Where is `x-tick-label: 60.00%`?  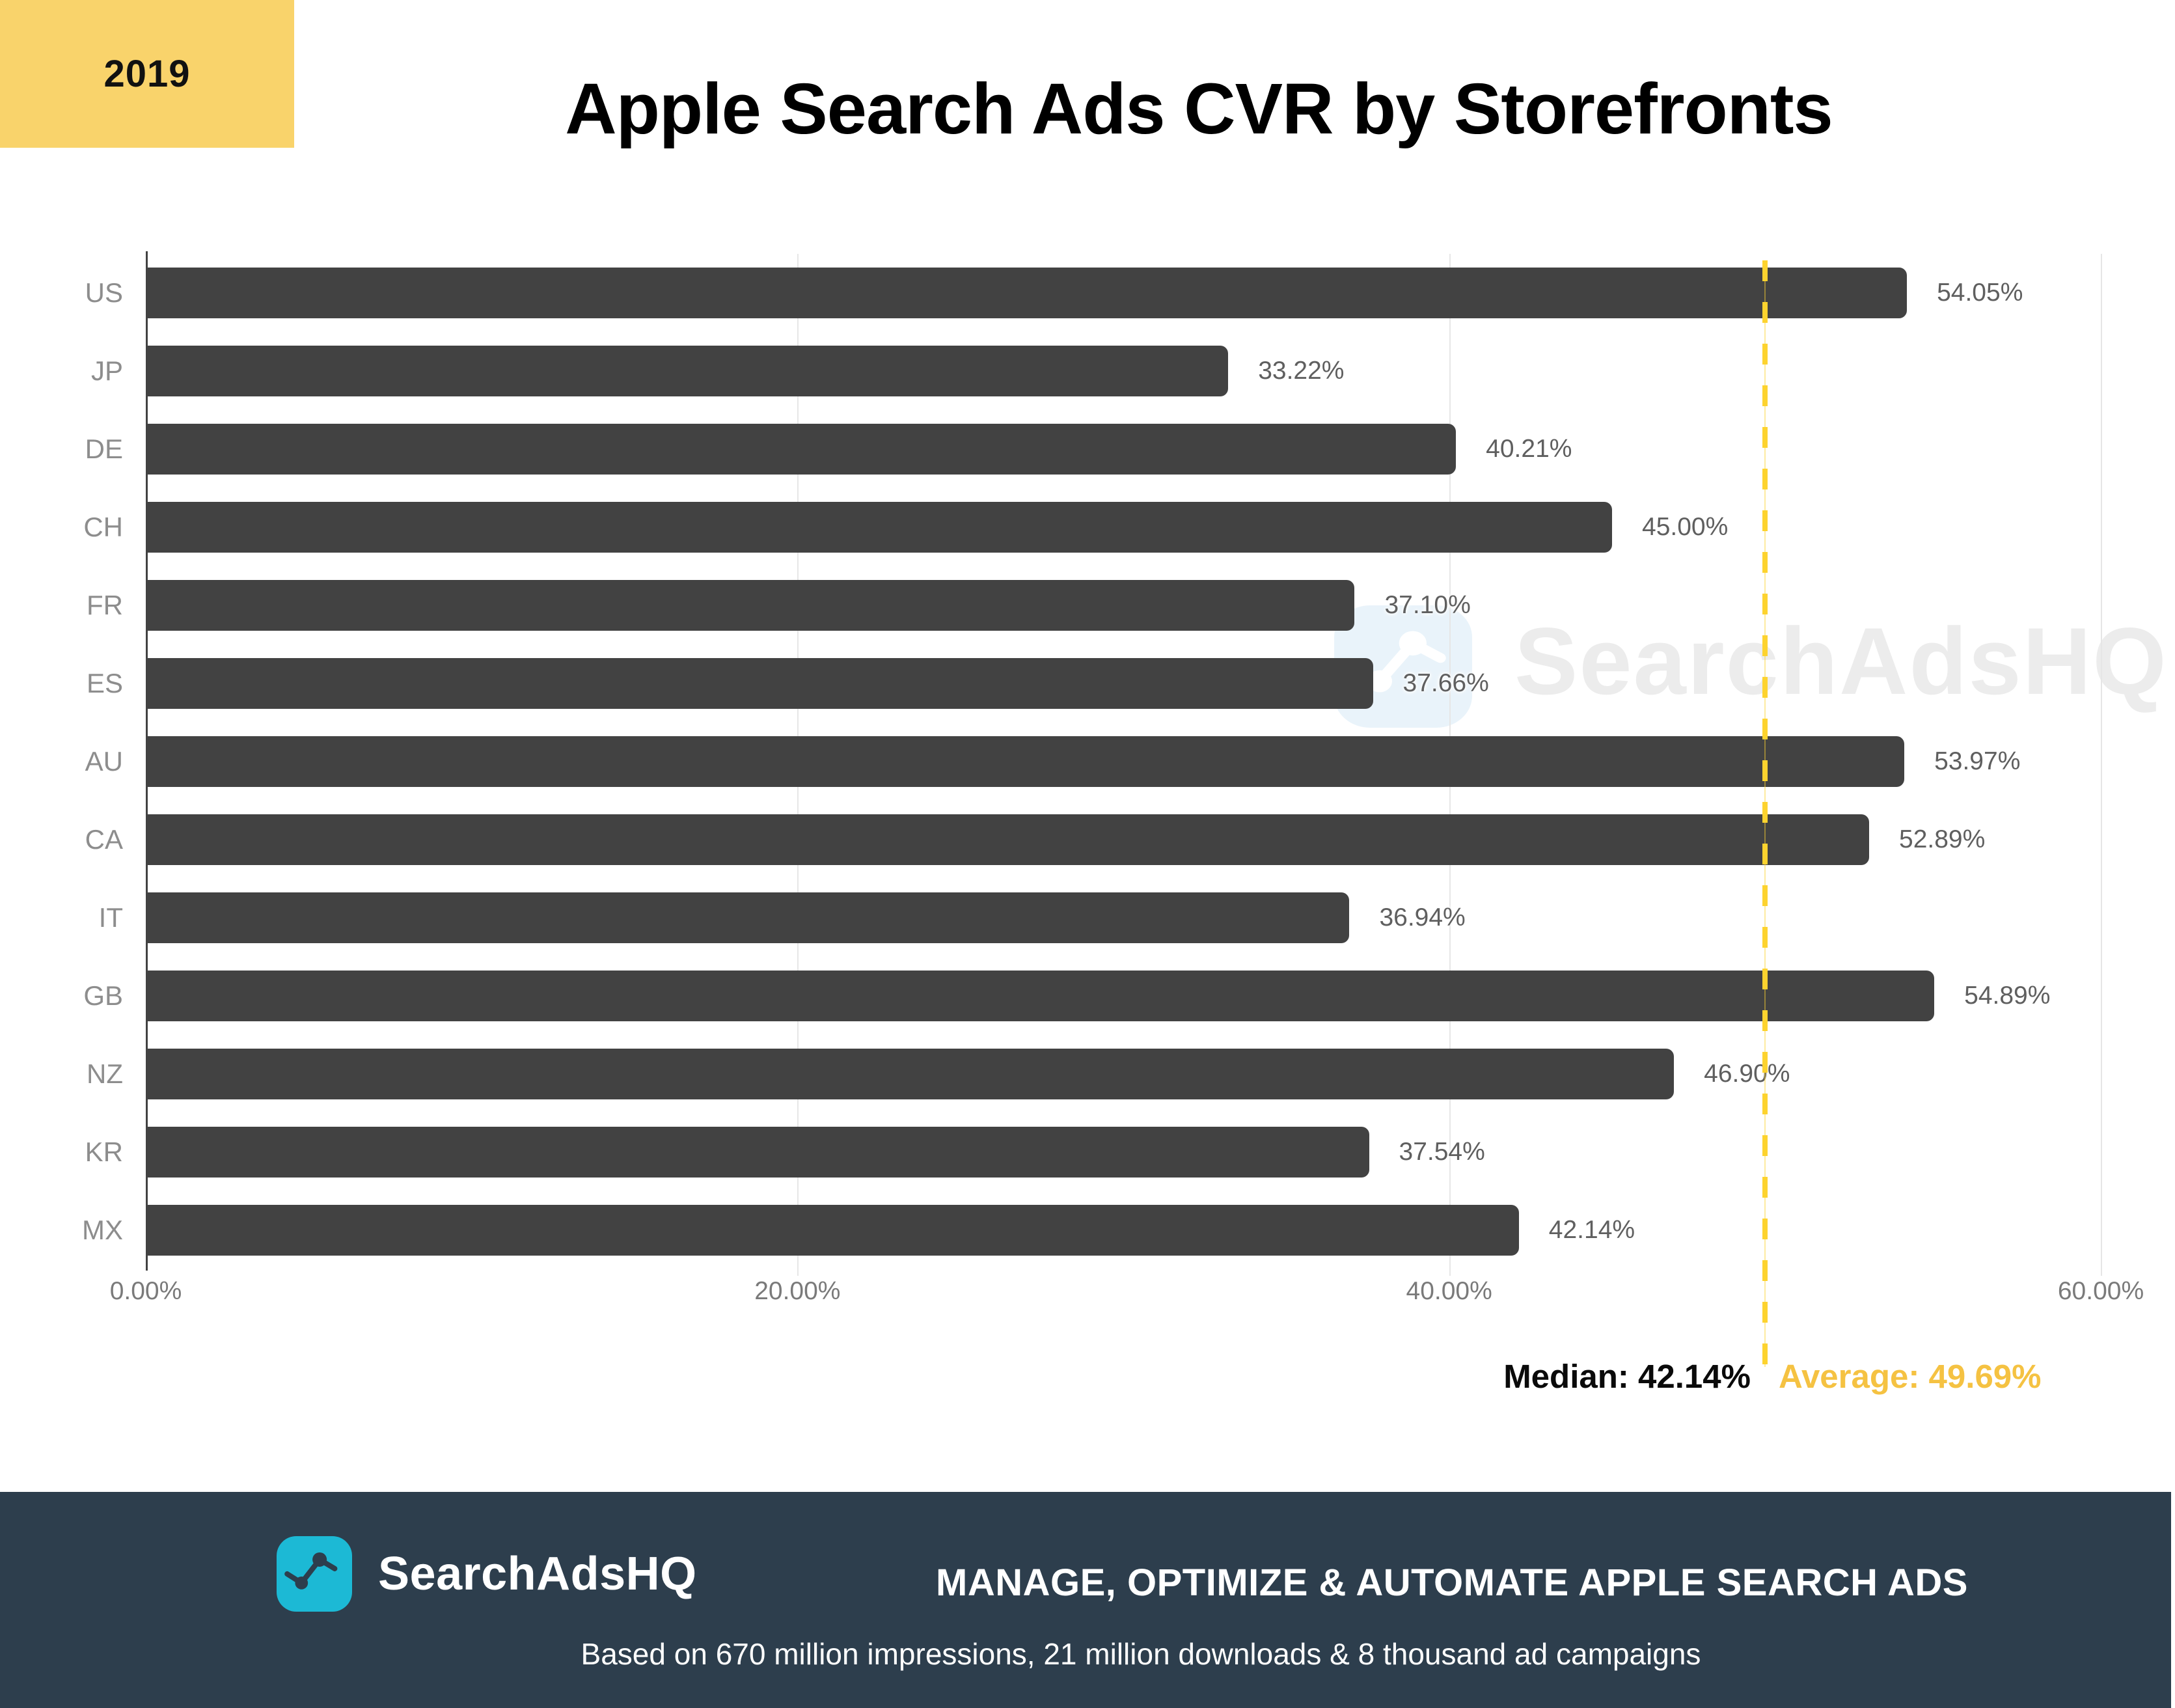 x-tick-label: 60.00% is located at coordinates (2100, 1291).